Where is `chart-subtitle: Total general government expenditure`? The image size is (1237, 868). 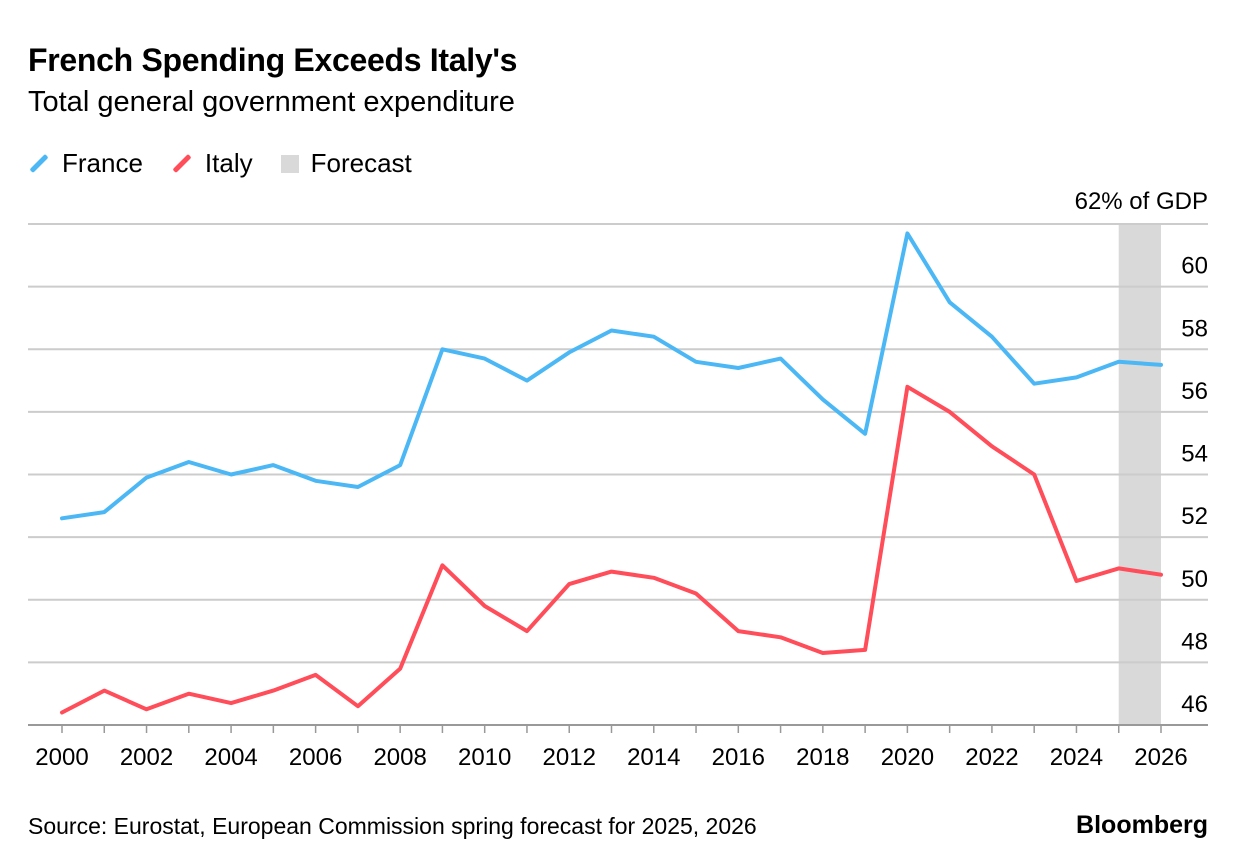 chart-subtitle: Total general government expenditure is located at coordinates (271, 102).